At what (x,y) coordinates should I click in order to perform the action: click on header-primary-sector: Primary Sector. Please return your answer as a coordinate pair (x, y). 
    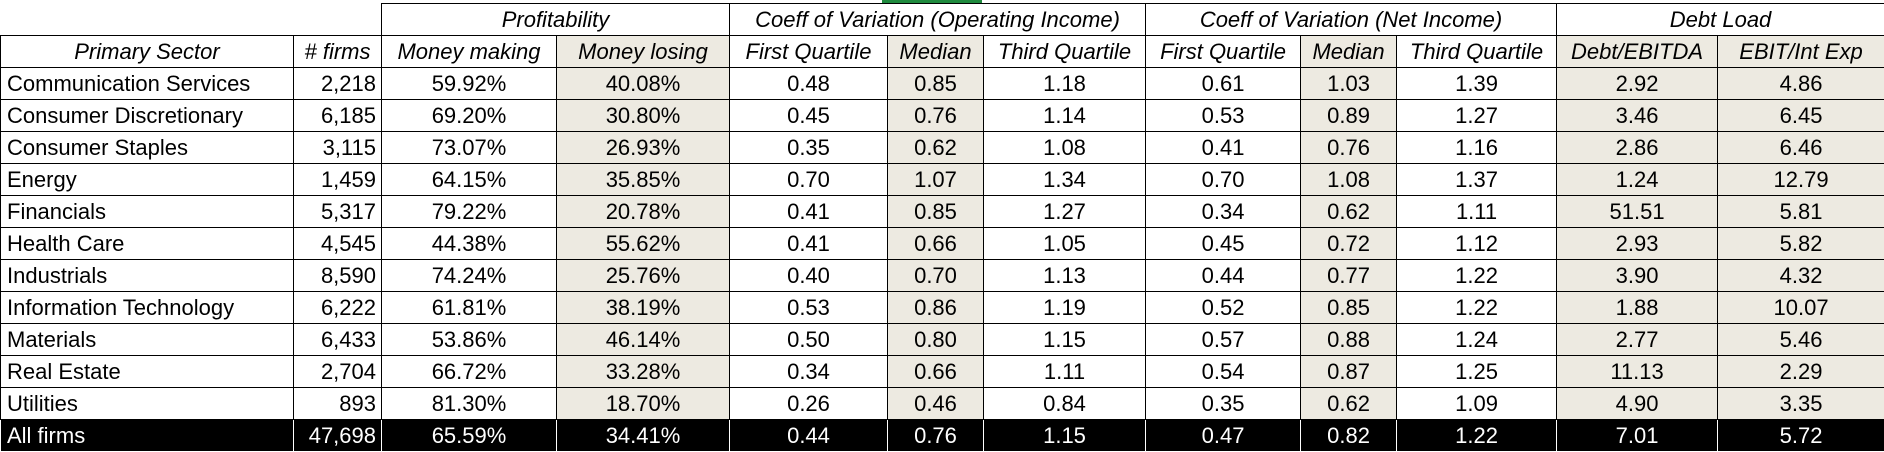
    Looking at the image, I should click on (147, 52).